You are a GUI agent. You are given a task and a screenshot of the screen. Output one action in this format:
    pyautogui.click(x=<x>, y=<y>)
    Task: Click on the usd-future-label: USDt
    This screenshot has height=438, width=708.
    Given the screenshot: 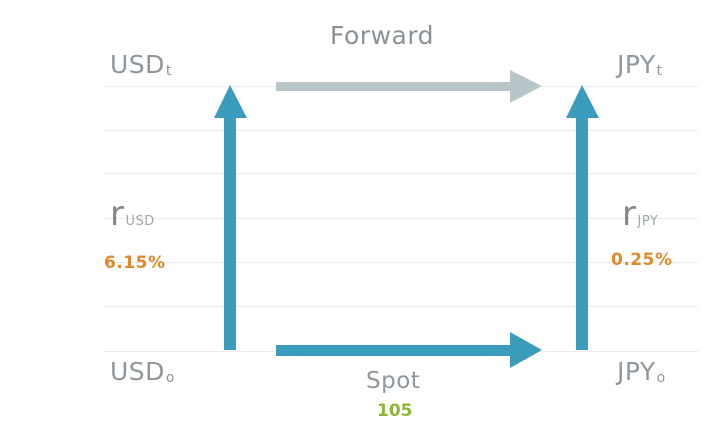 What is the action you would take?
    pyautogui.click(x=141, y=64)
    